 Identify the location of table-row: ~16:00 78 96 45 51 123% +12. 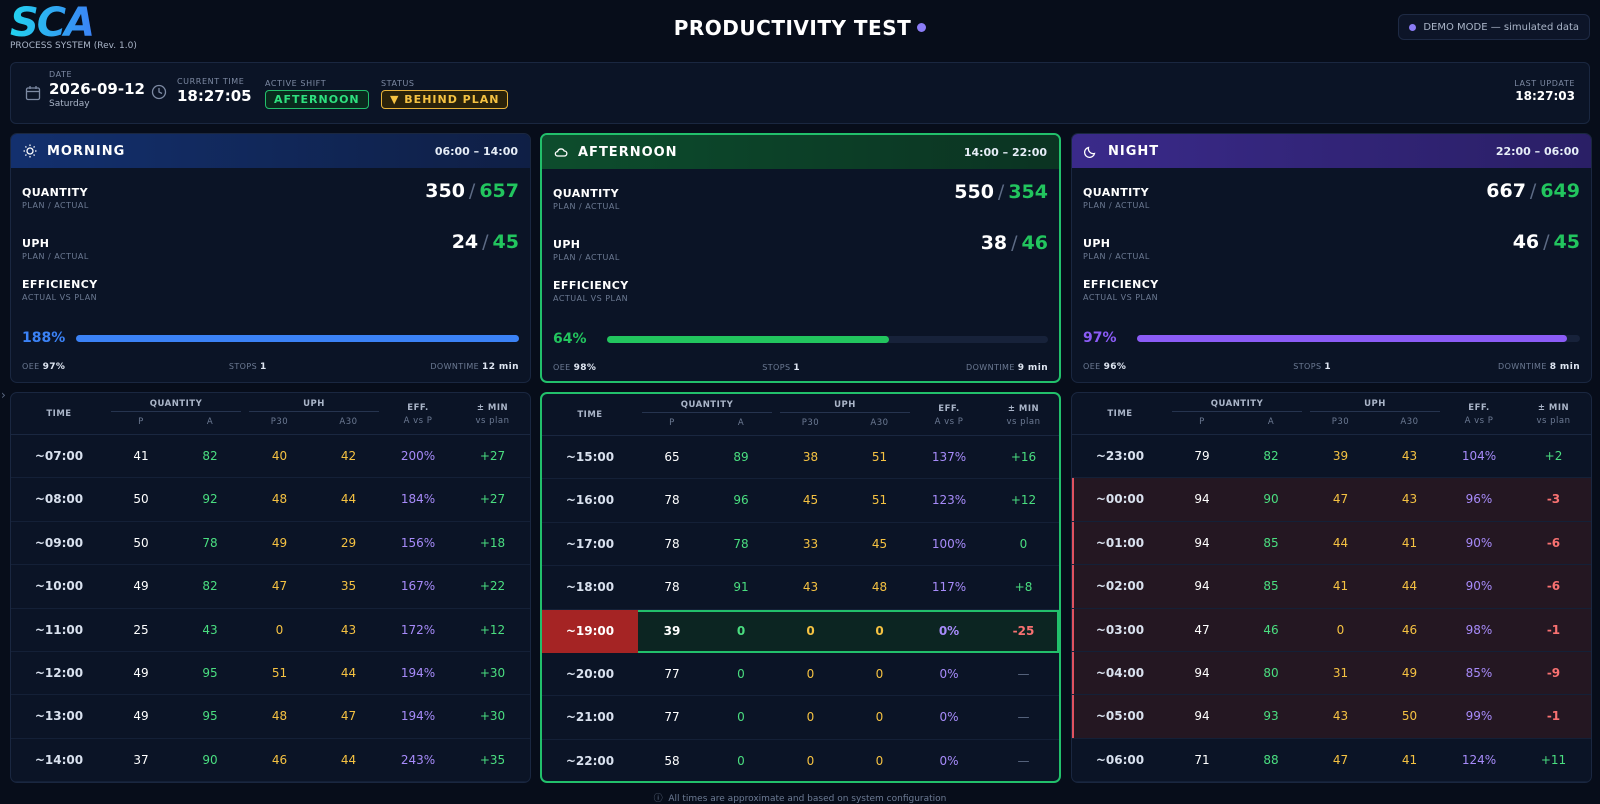
(800, 501).